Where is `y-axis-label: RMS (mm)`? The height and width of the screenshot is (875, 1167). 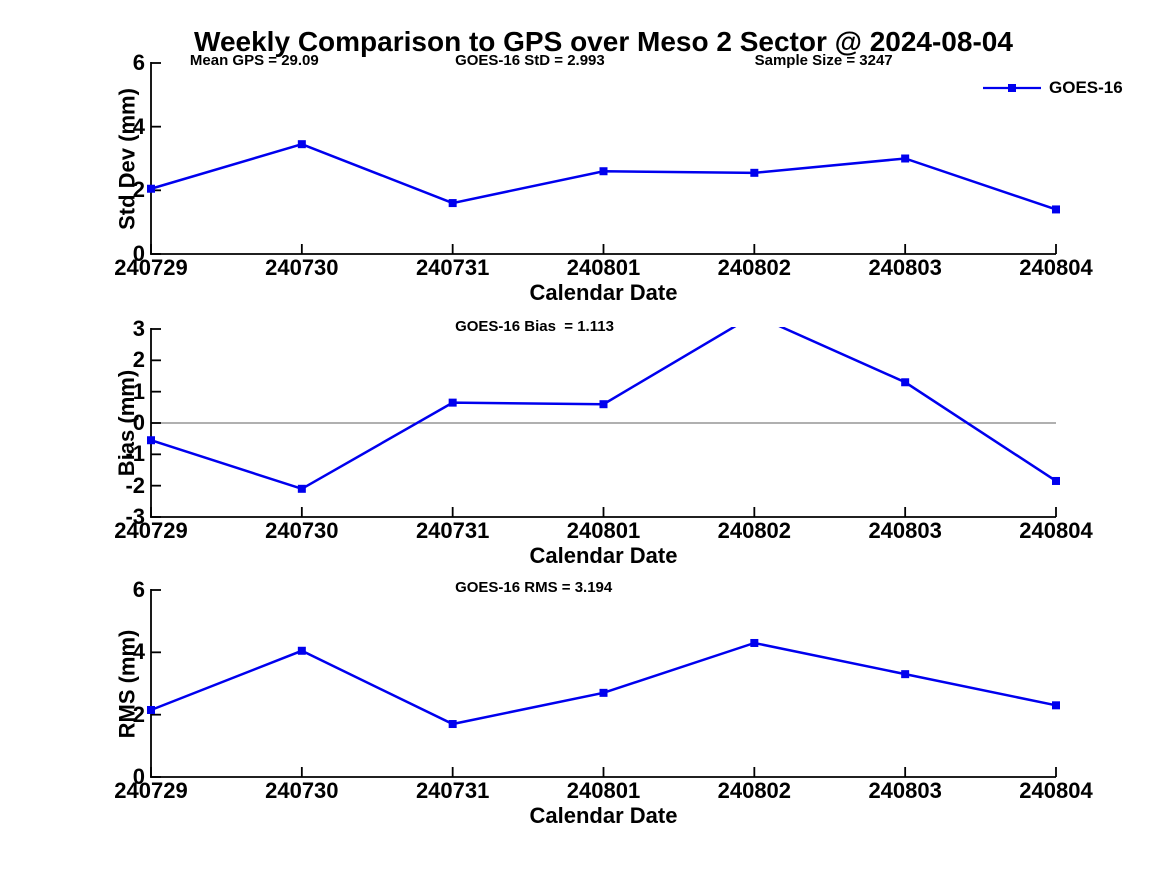
y-axis-label: RMS (mm) is located at coordinates (126, 683).